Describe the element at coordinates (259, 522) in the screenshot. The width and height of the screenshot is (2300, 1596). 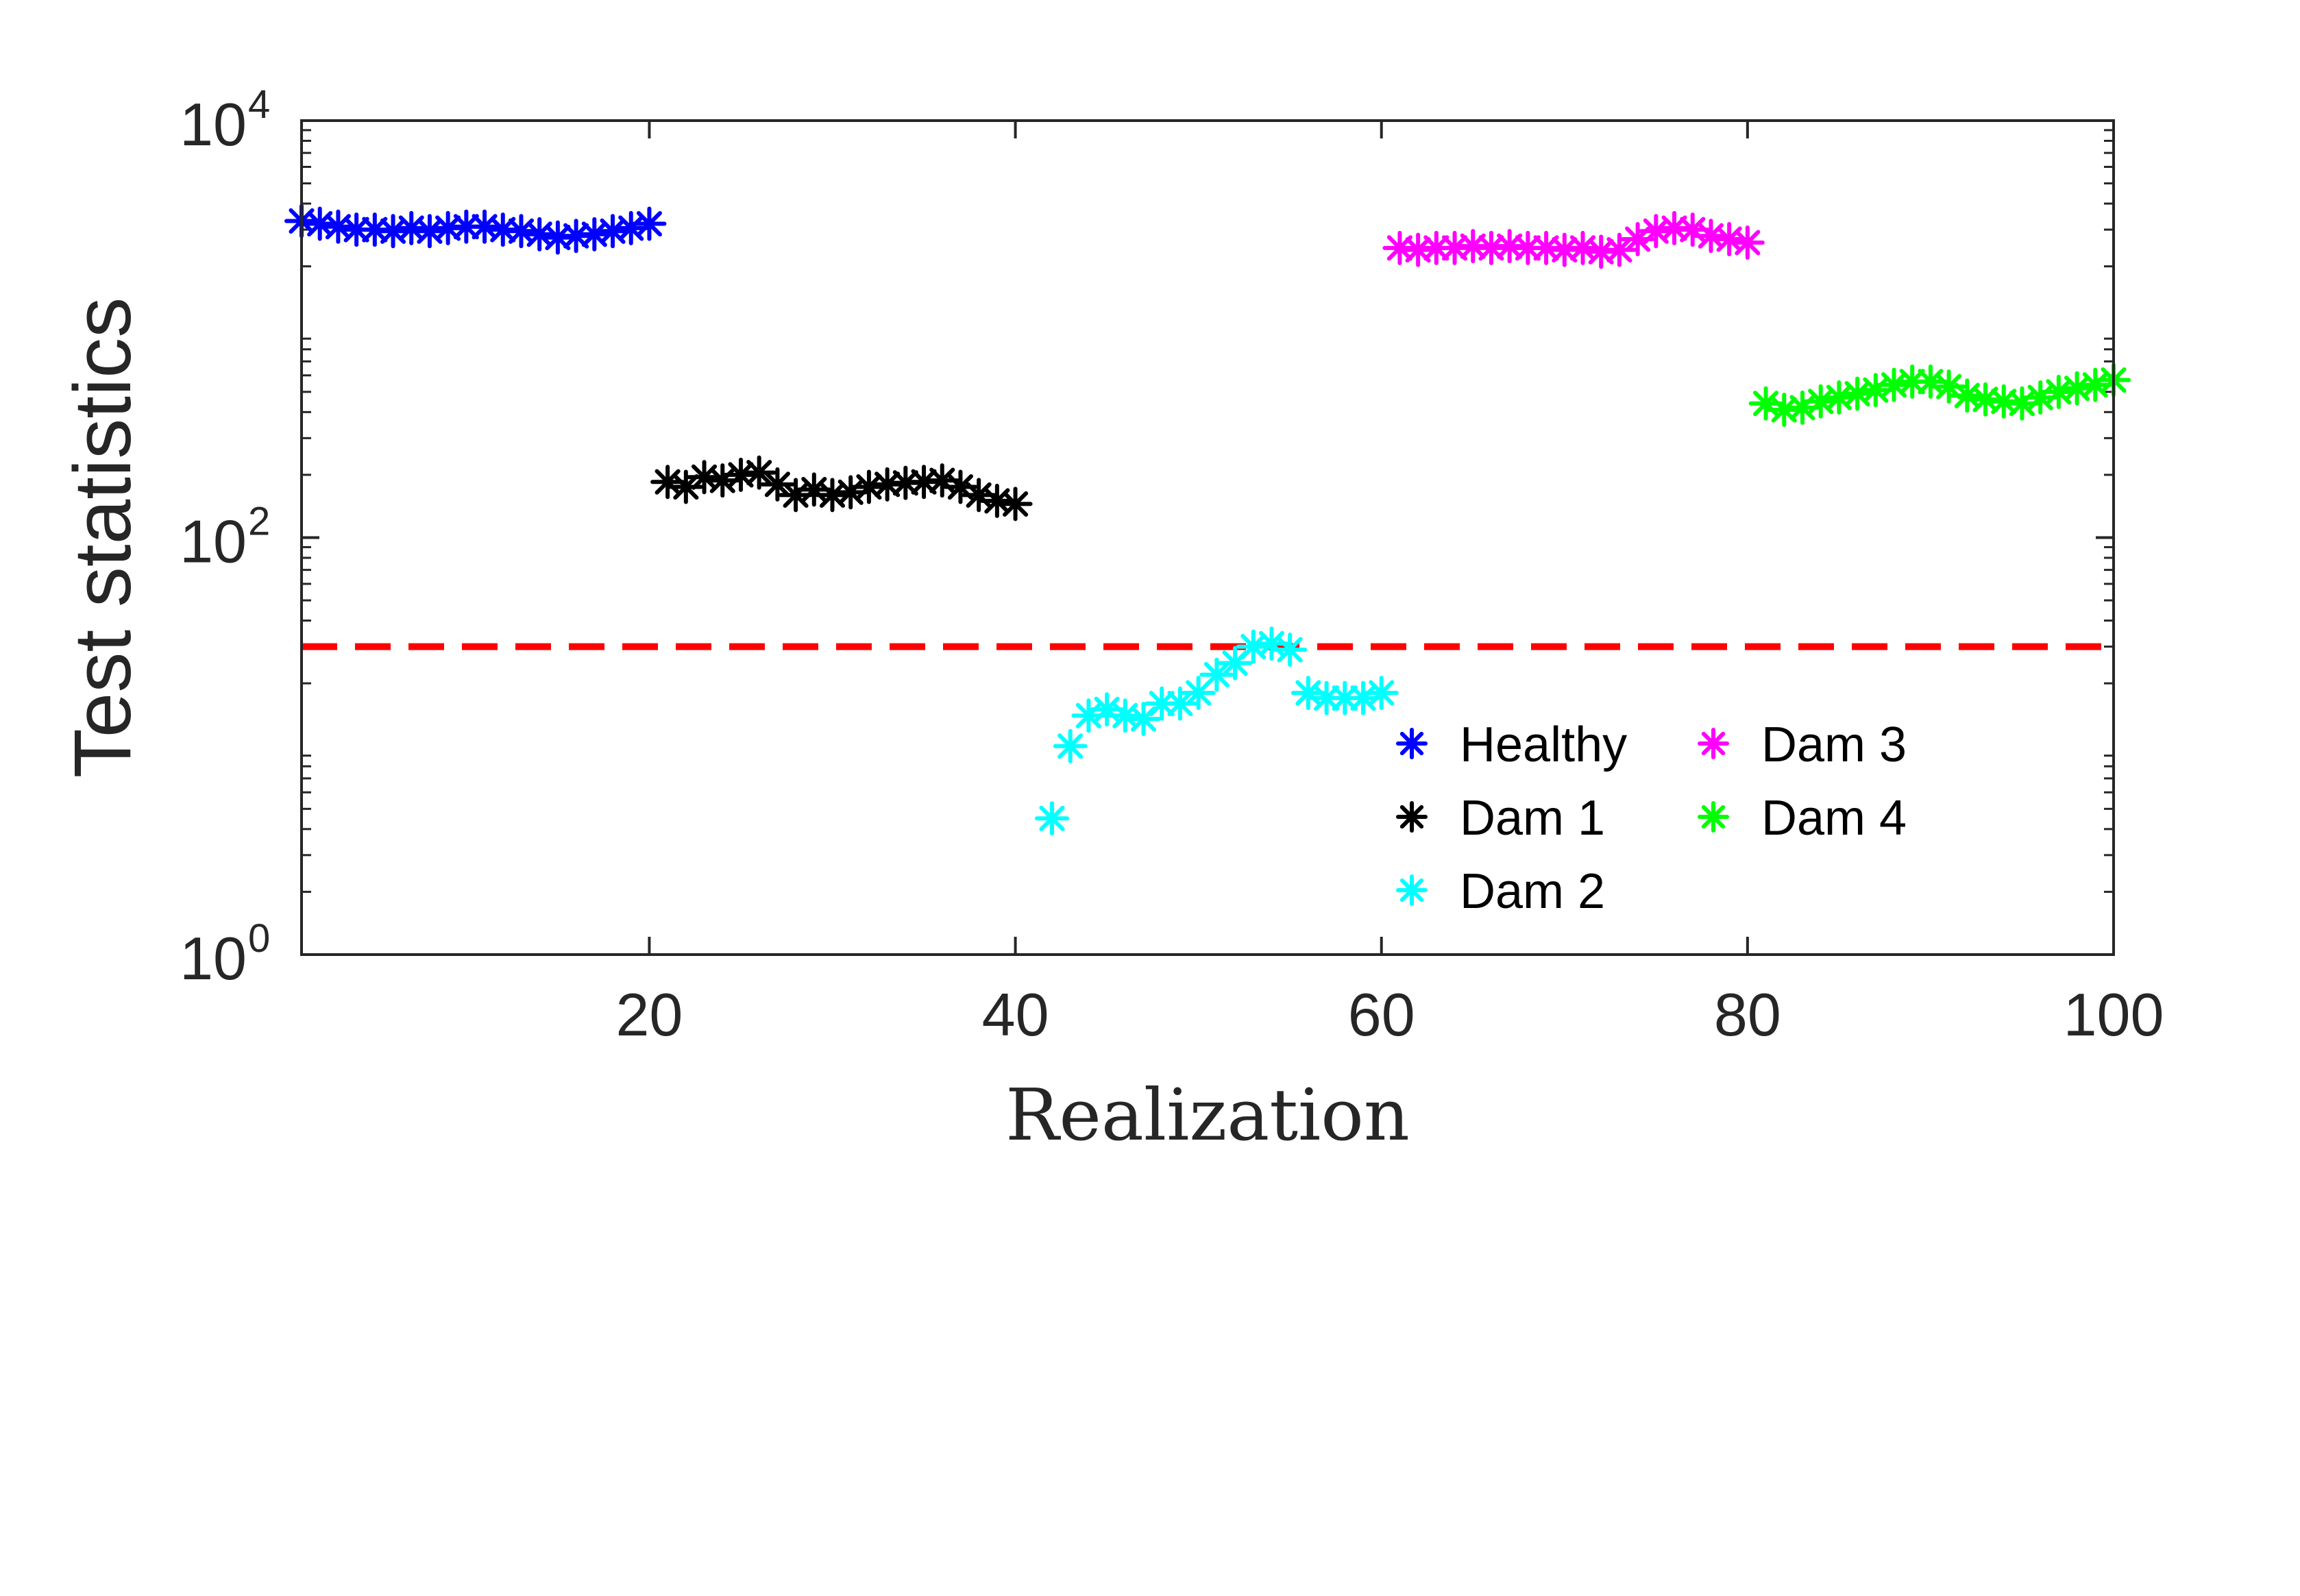
I see `y-tick-label-exponent: 2` at that location.